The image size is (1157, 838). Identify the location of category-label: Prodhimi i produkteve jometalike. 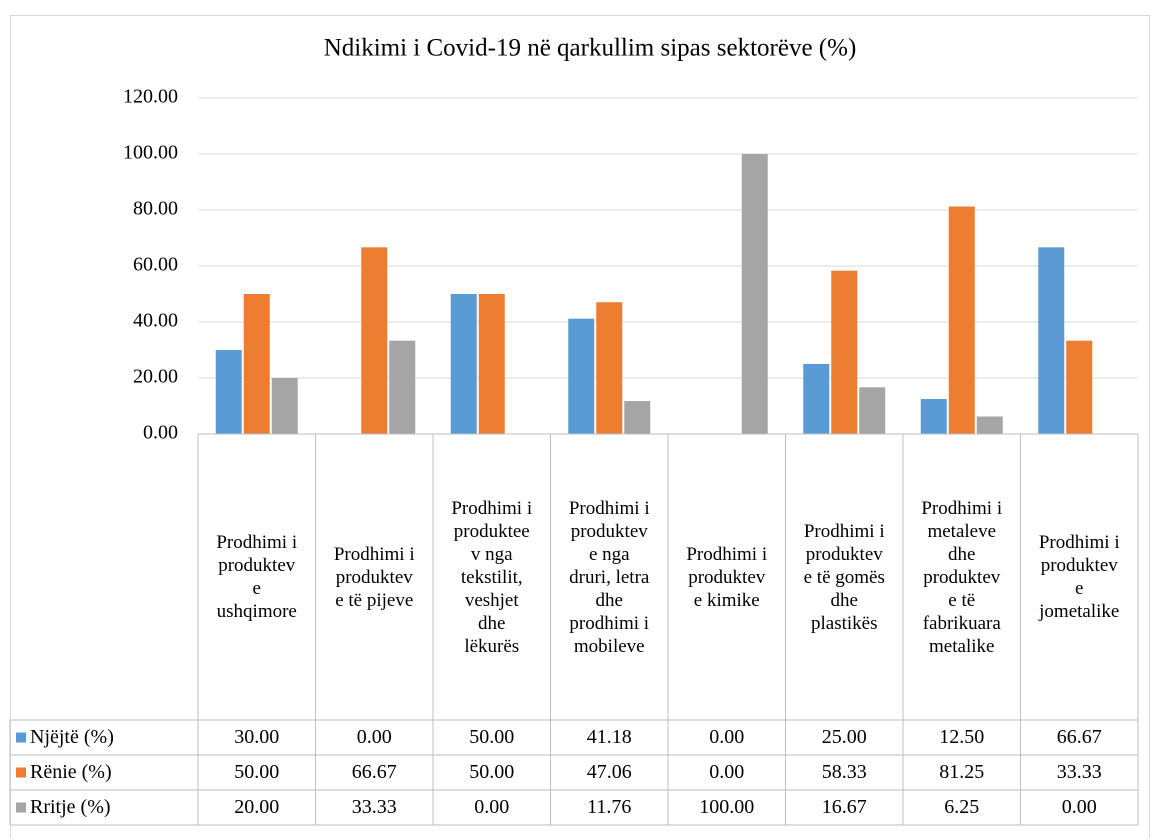
(1080, 577).